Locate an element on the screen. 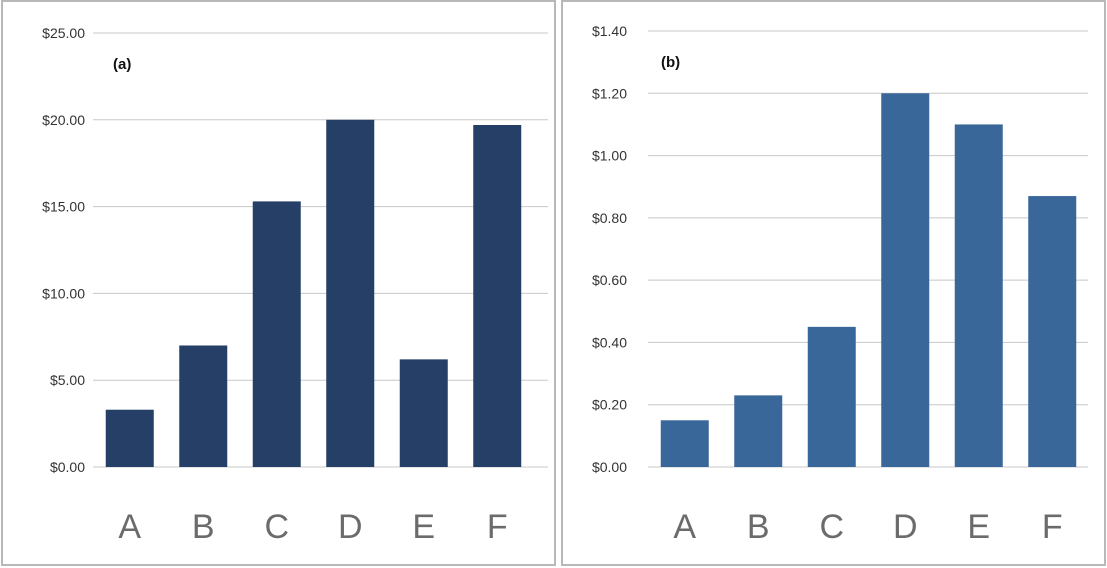 This screenshot has width=1107, height=568. y-tick-label: $1.20 is located at coordinates (609, 93).